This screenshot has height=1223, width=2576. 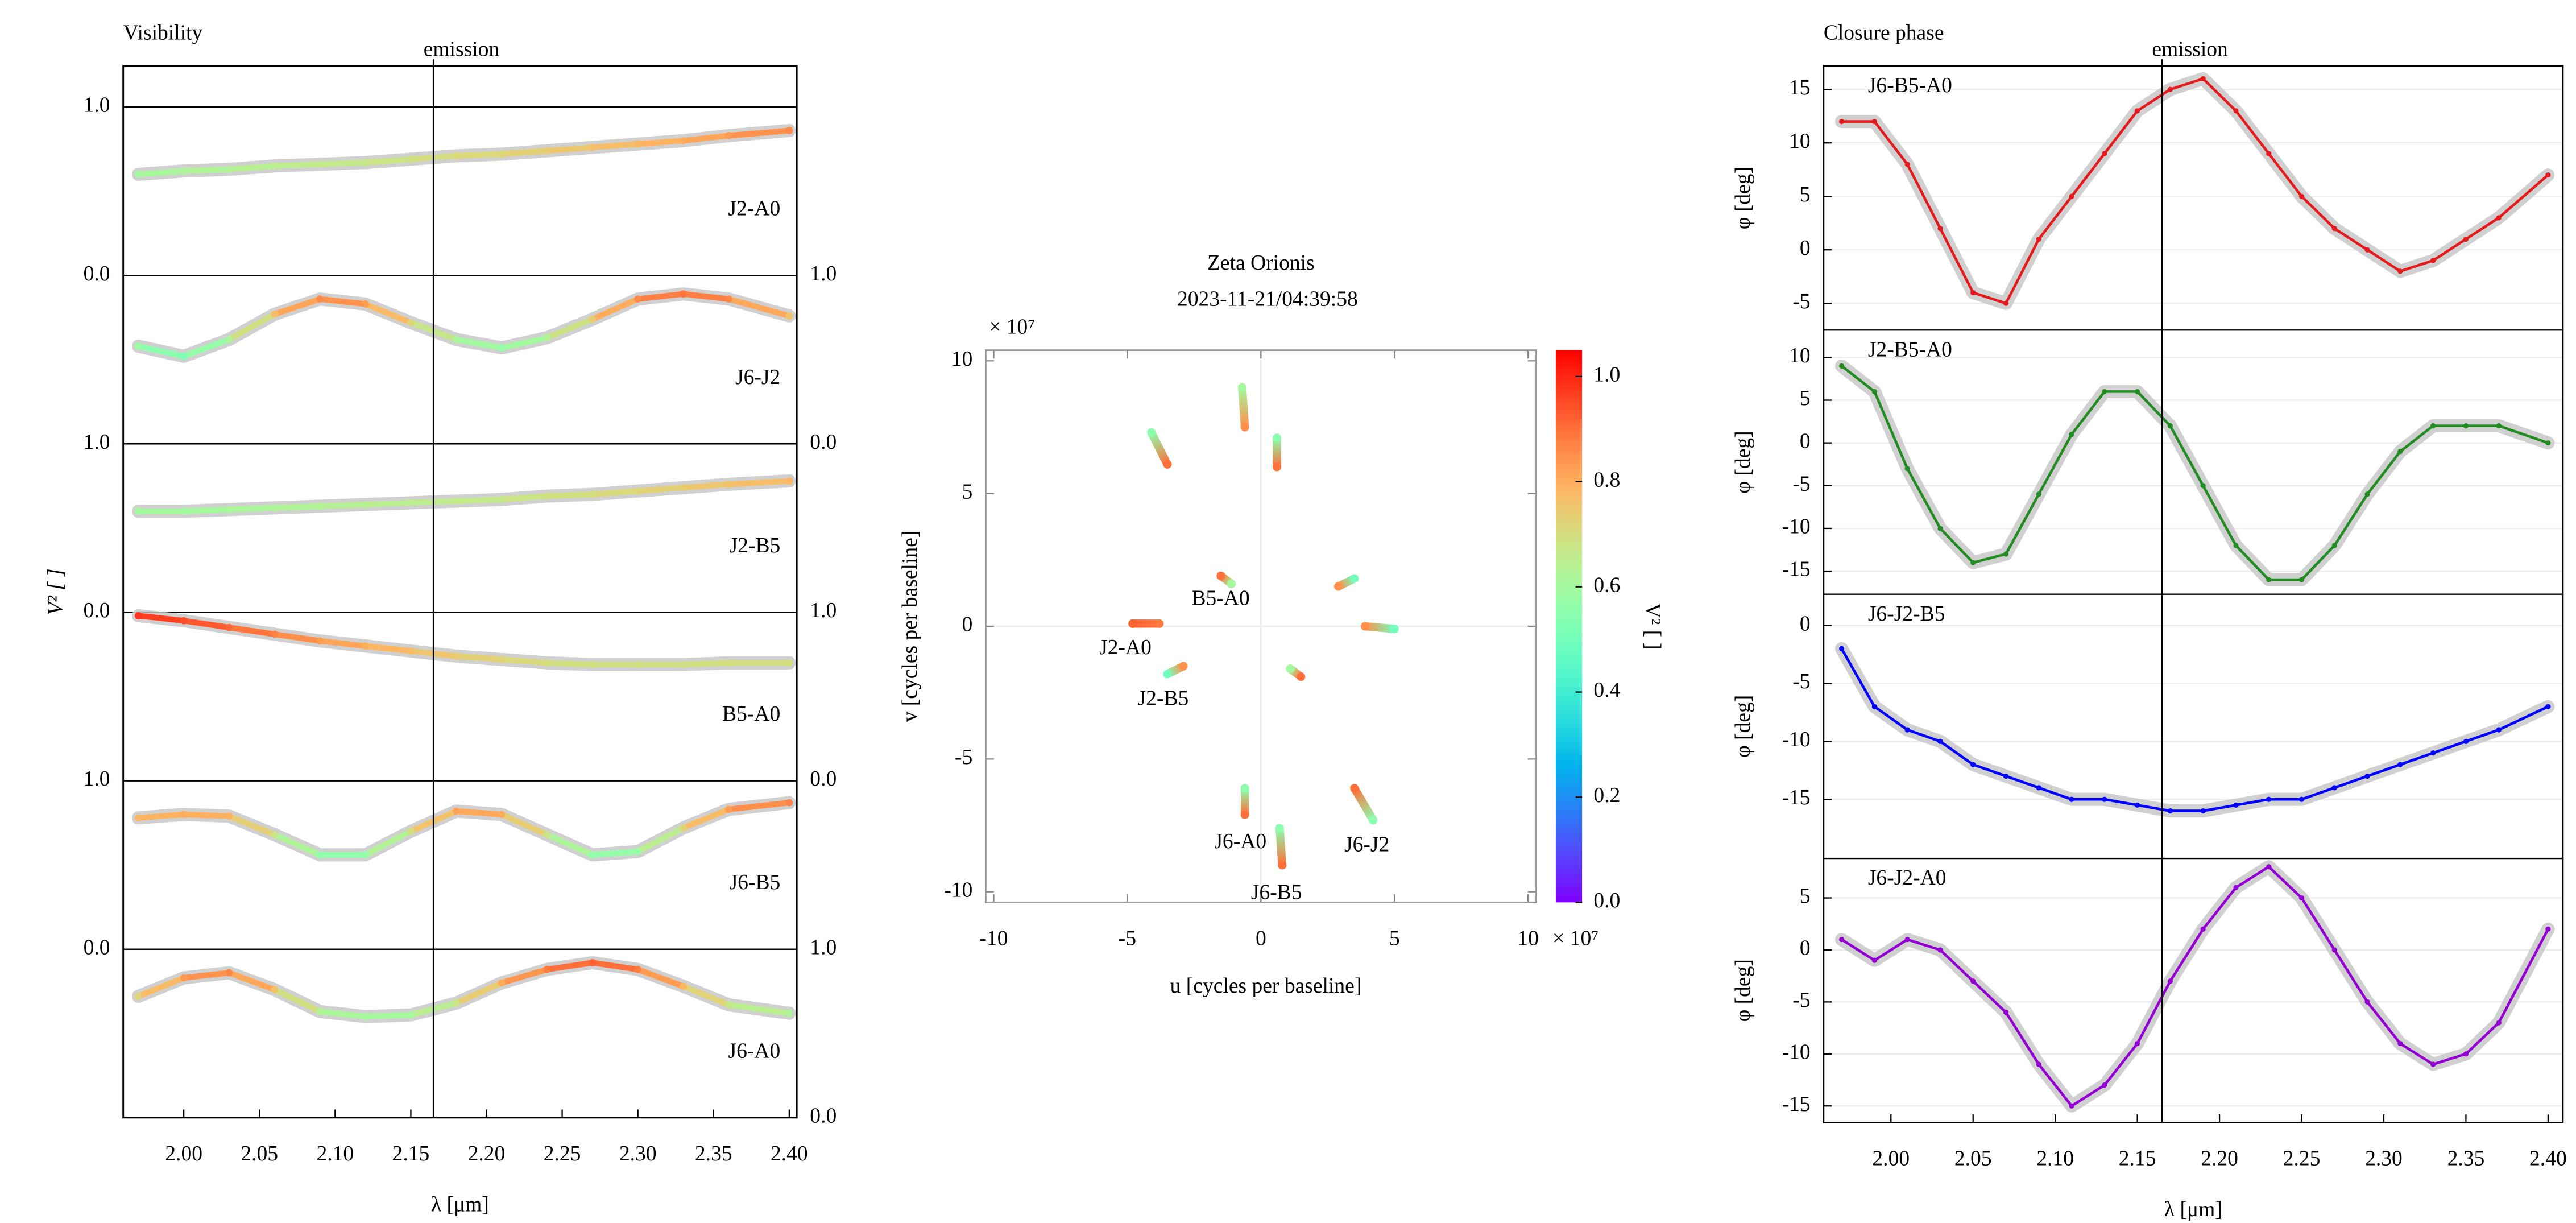 What do you see at coordinates (56, 591) in the screenshot?
I see `y-axis-label: V² [ ]` at bounding box center [56, 591].